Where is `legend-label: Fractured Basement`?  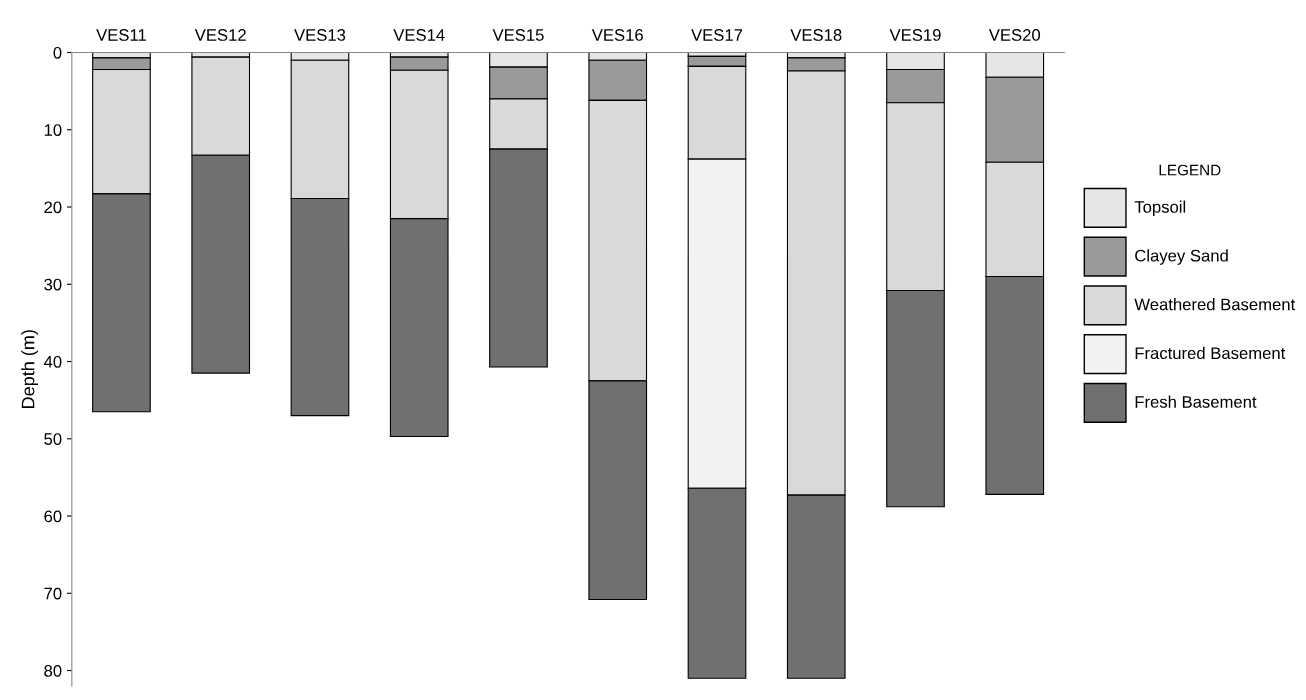 legend-label: Fractured Basement is located at coordinates (1210, 353).